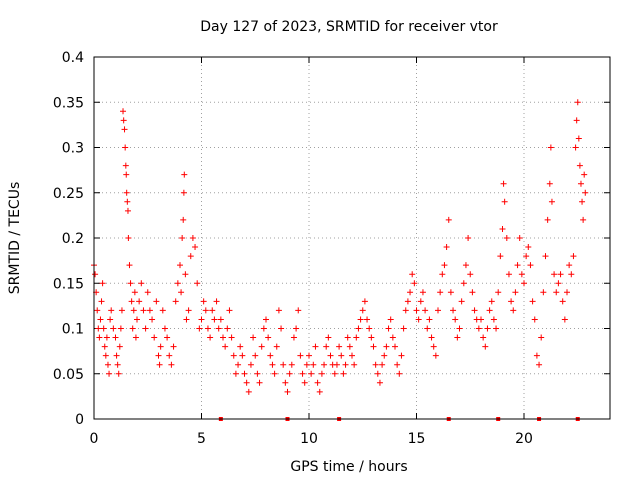  I want to click on y-tick-label: 0.25, so click(68, 194).